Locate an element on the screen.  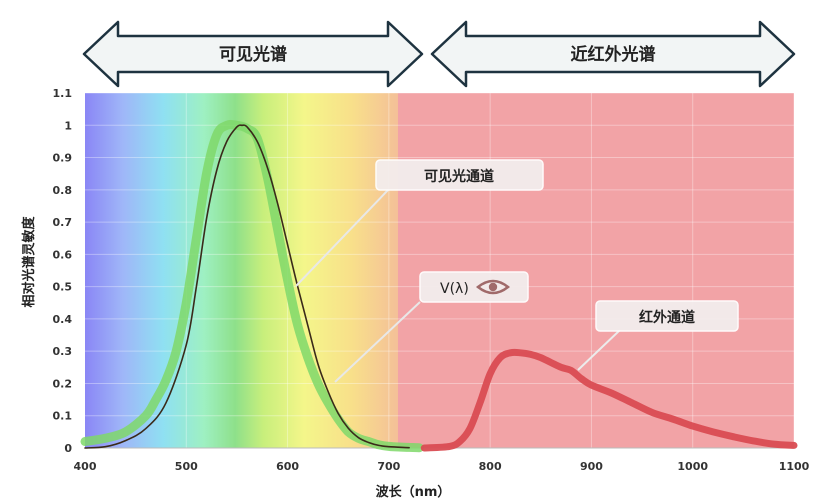
ir-channel-curve is located at coordinates (609, 400).